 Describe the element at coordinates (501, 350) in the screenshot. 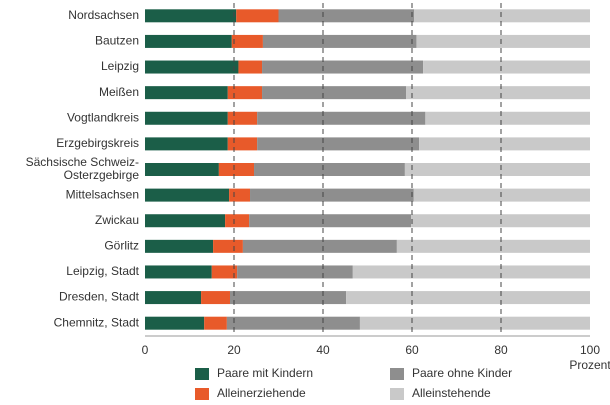

I see `x-tick-label: 80` at that location.